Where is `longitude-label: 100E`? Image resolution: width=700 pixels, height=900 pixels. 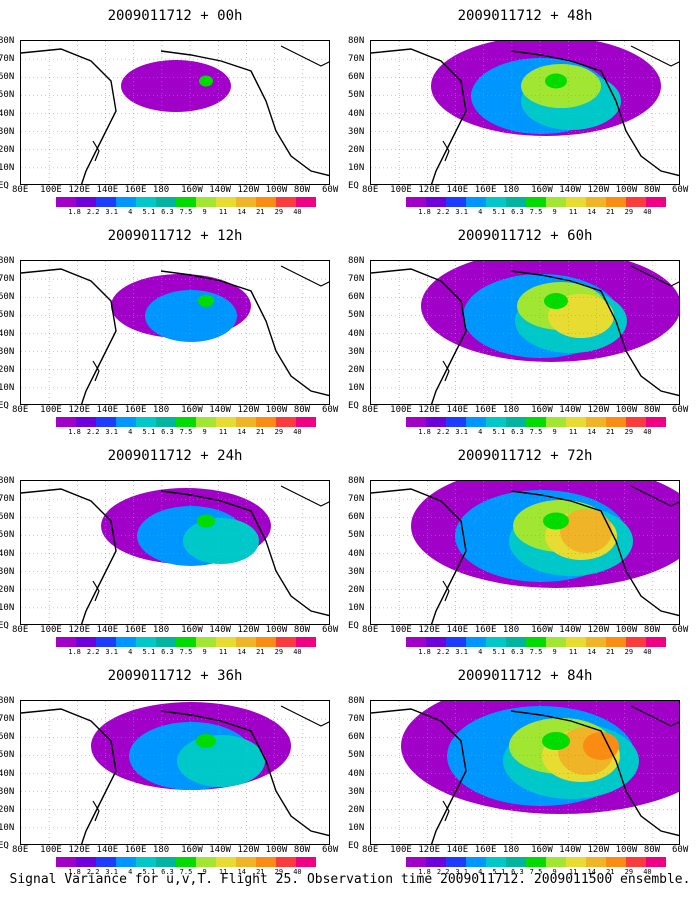 longitude-label: 100E is located at coordinates (51, 190).